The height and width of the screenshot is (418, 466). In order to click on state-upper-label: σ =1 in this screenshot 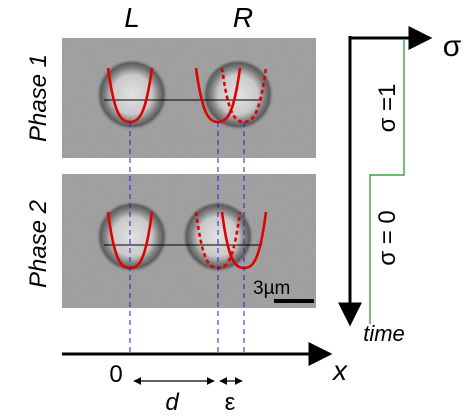, I will do `click(387, 108)`.